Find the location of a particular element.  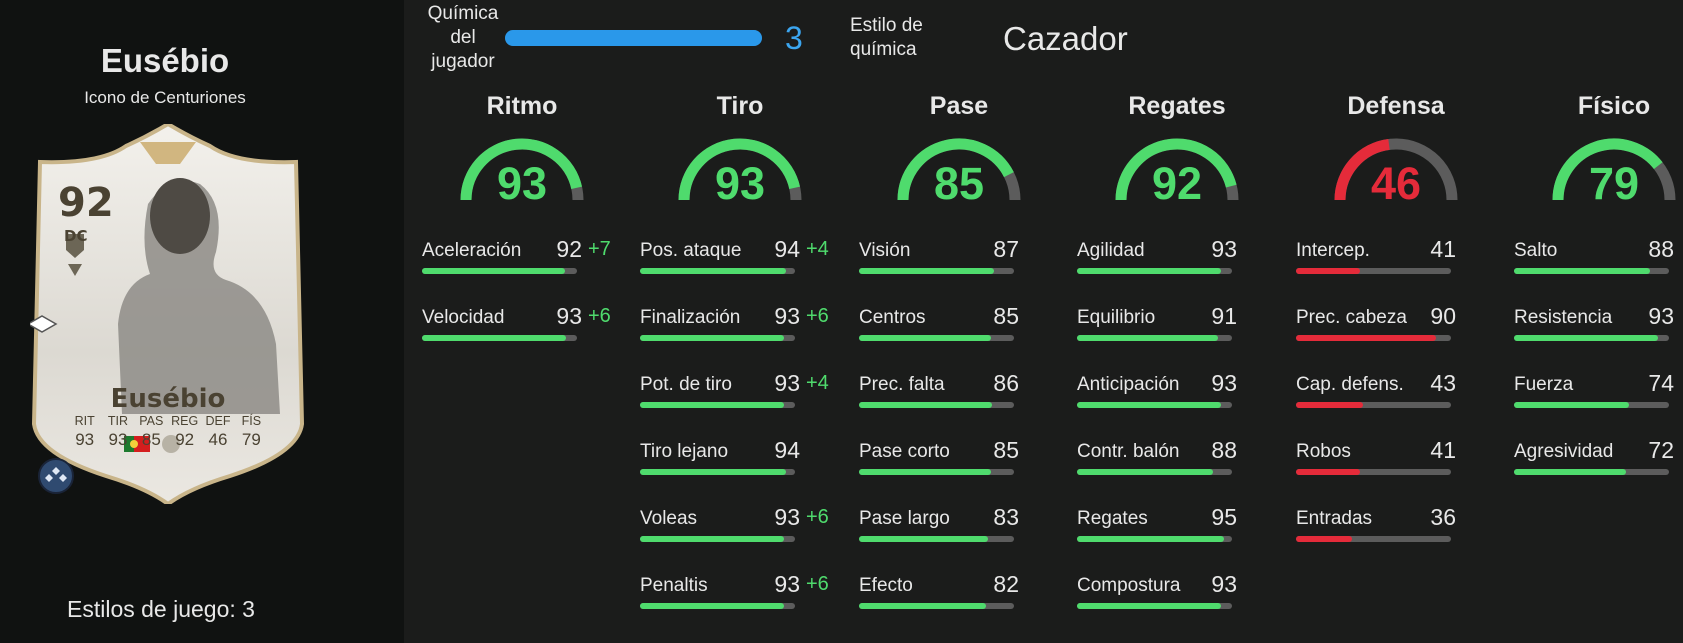

playstyle-badge-icon is located at coordinates (56, 476).